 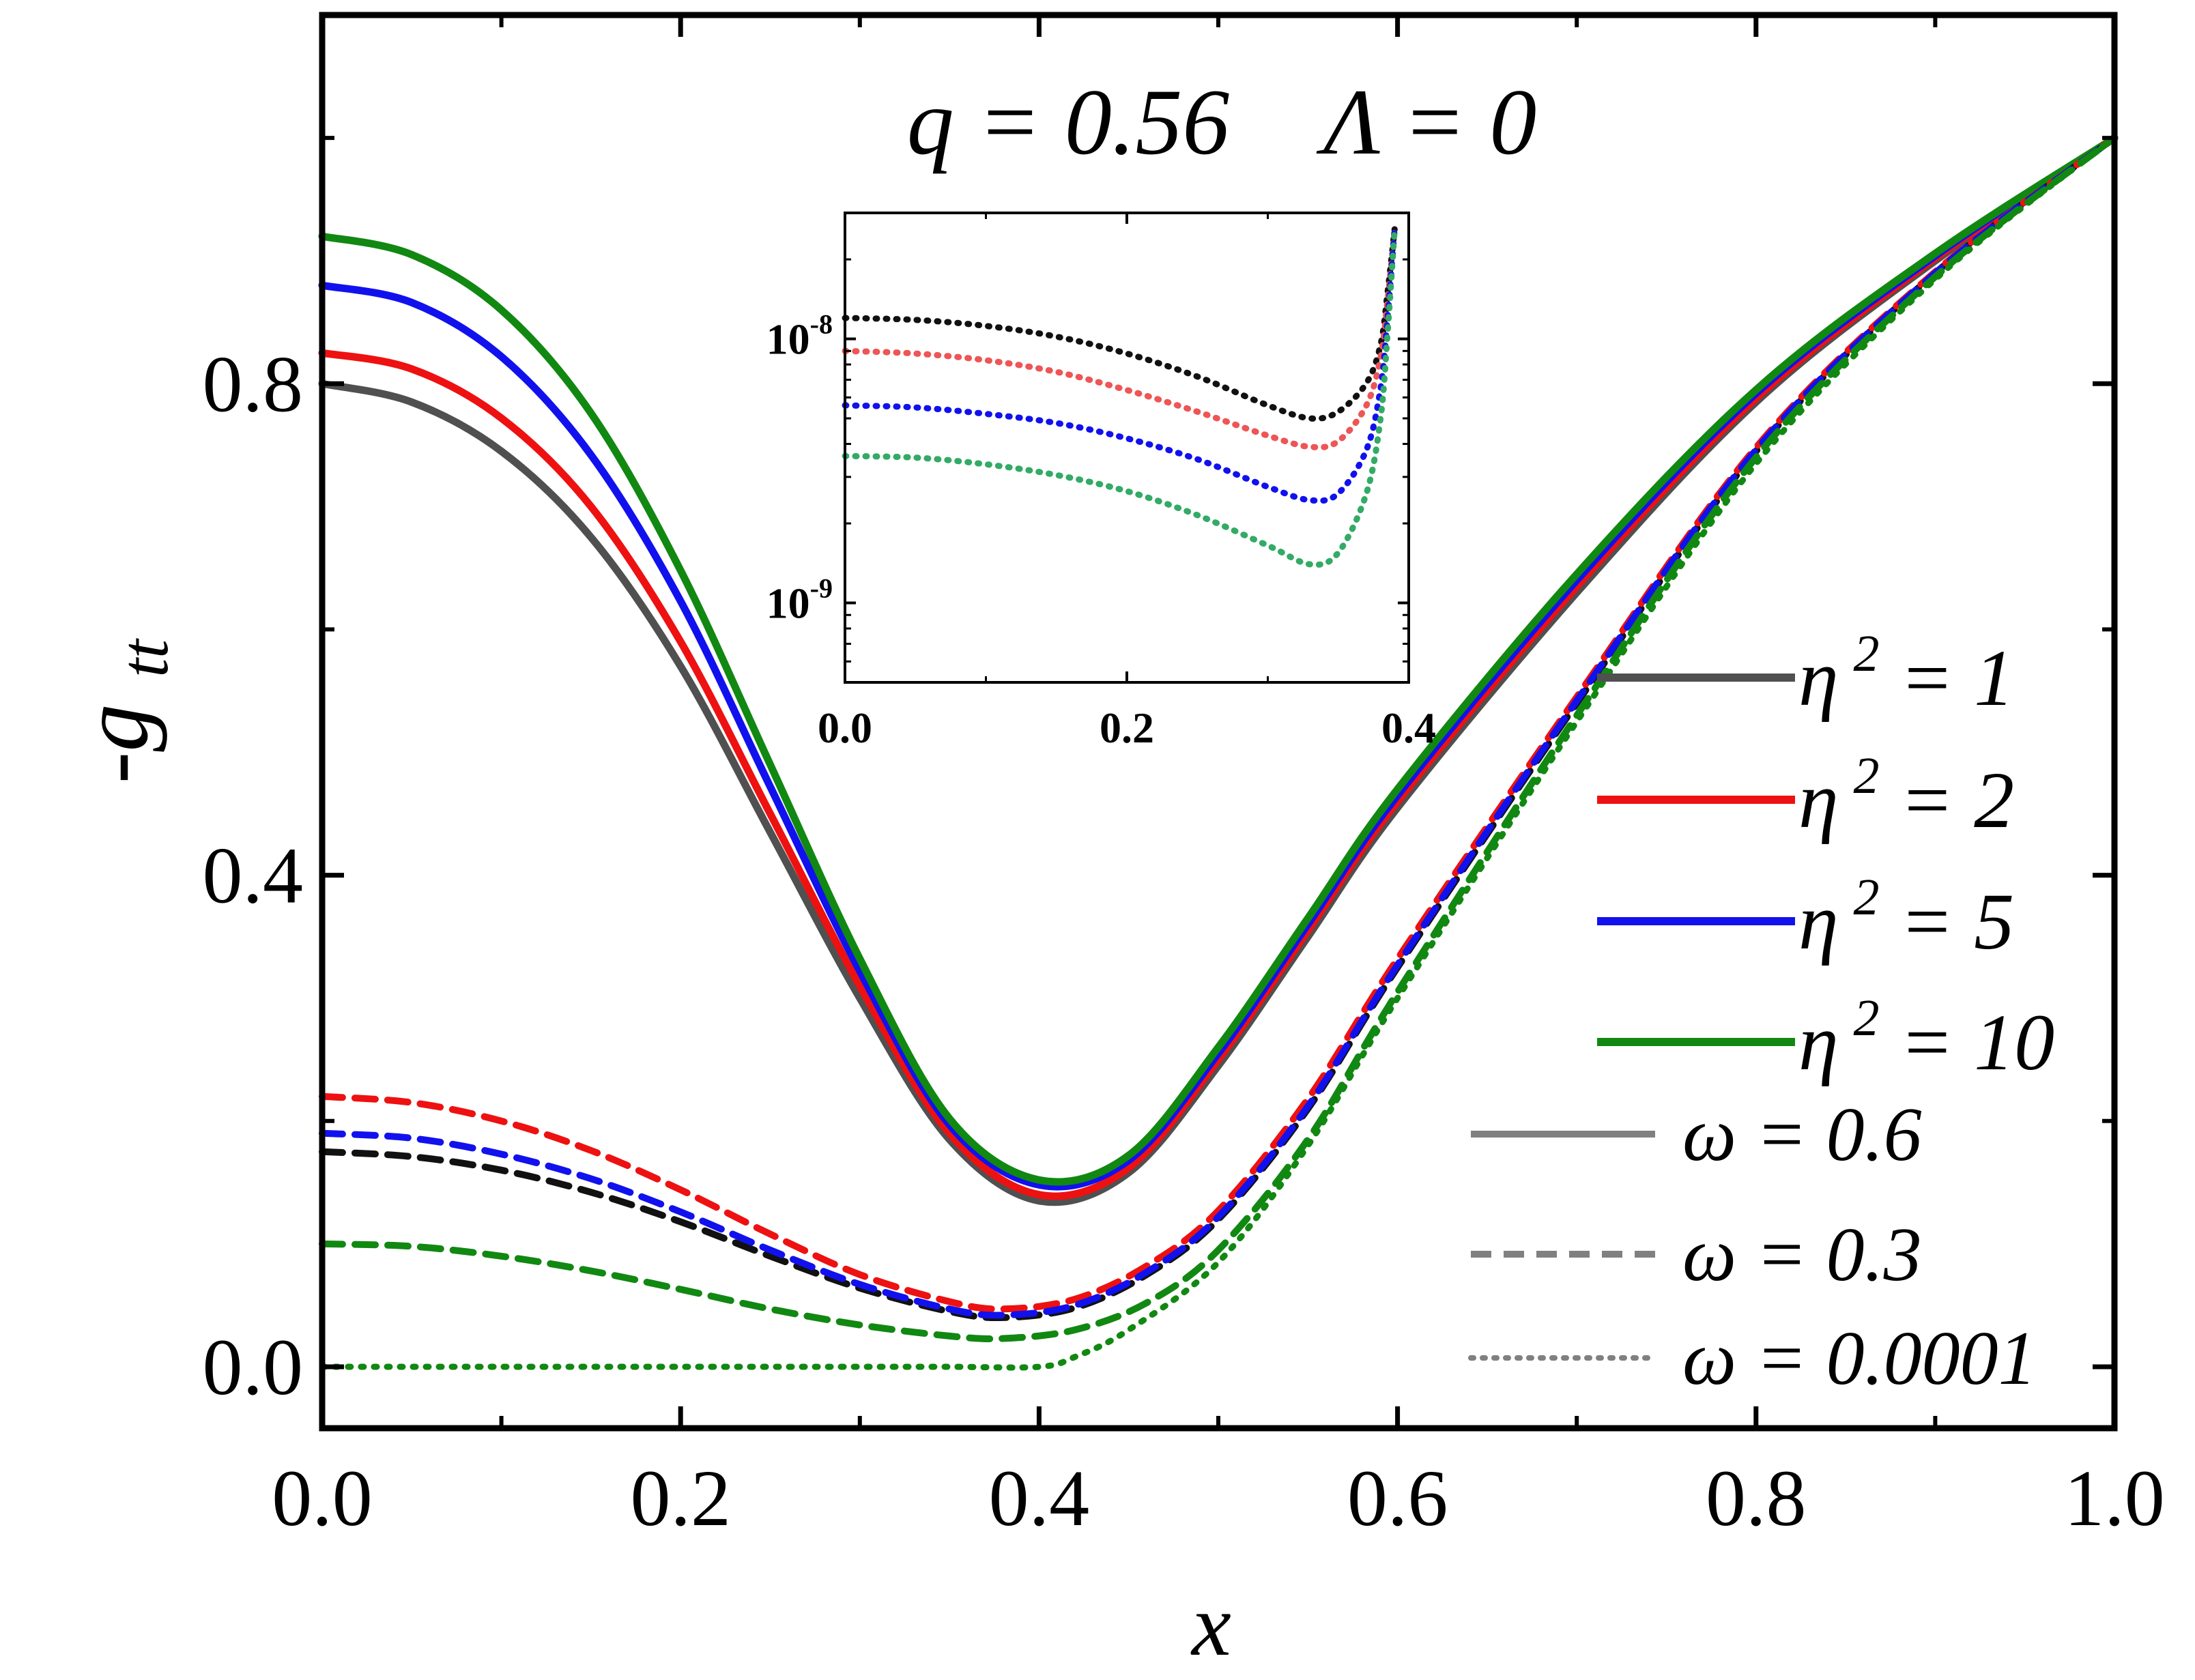 I want to click on inset-y-tick-exponent: -8, so click(x=821, y=324).